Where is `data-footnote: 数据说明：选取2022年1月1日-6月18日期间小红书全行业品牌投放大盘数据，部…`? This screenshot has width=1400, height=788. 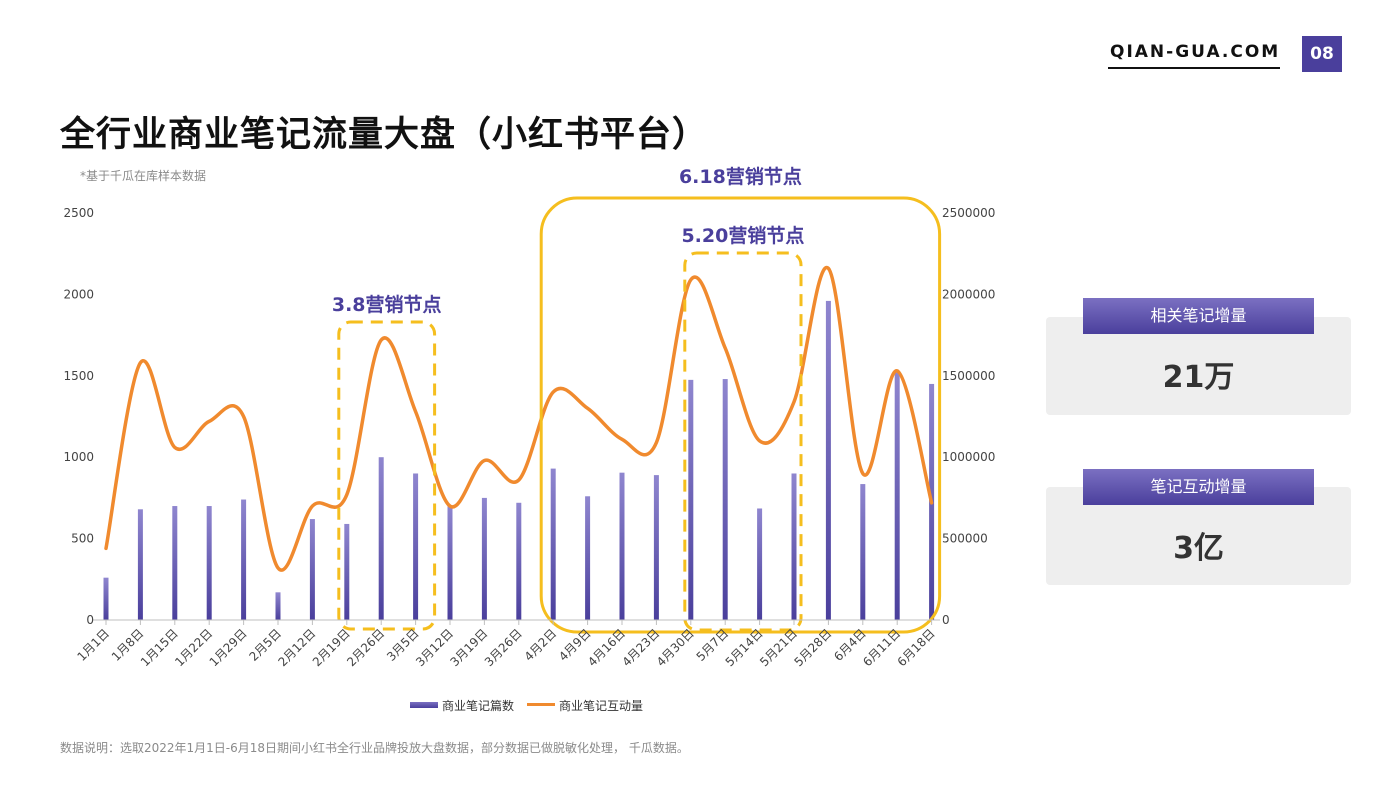 data-footnote: 数据说明：选取2022年1月1日-6月18日期间小红书全行业品牌投放大盘数据，部… is located at coordinates (374, 748).